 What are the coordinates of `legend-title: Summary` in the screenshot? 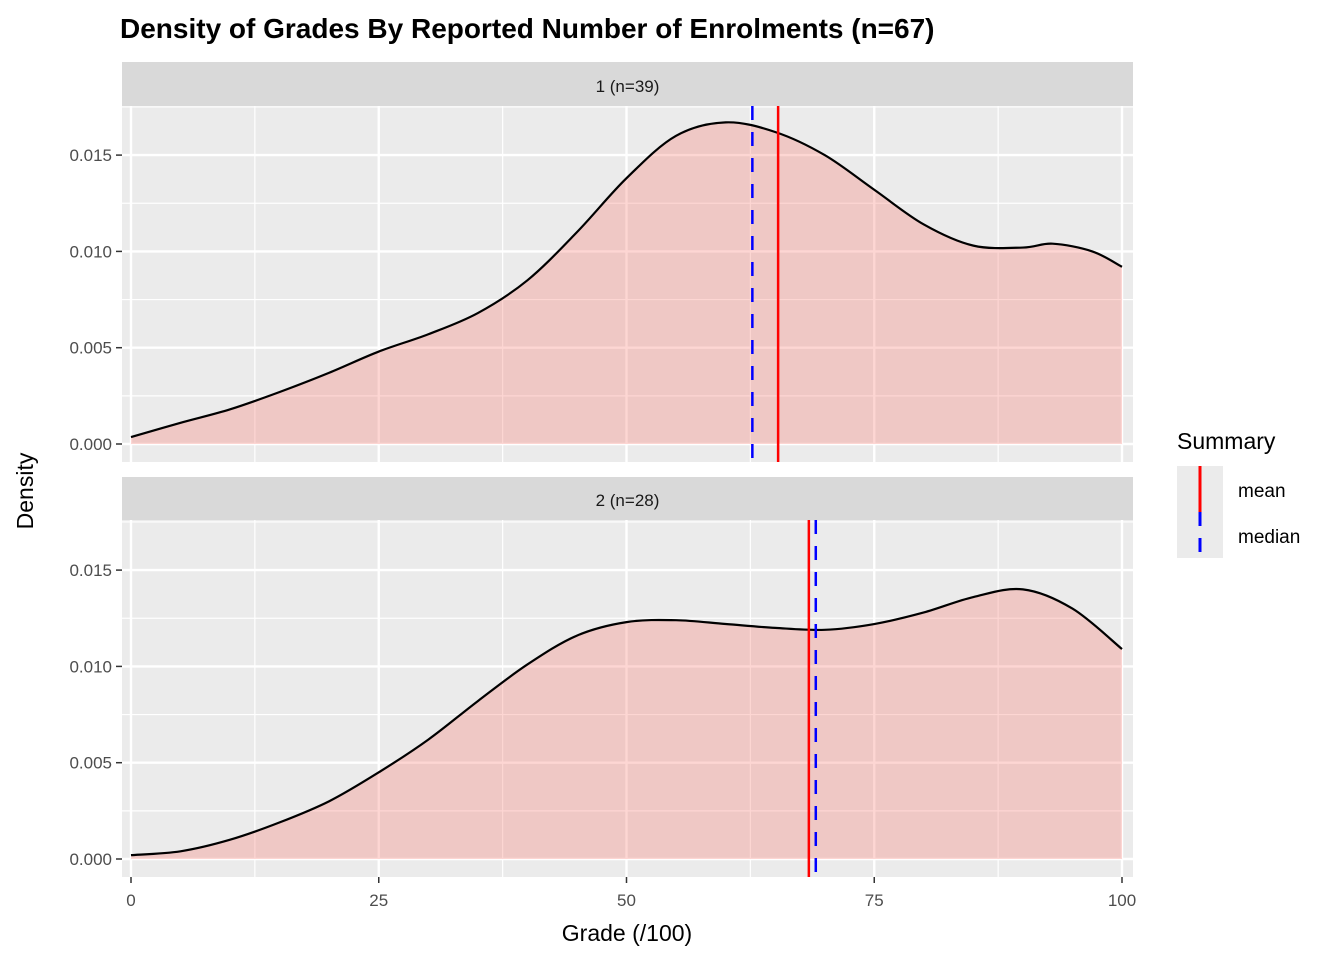 It's located at (1226, 441).